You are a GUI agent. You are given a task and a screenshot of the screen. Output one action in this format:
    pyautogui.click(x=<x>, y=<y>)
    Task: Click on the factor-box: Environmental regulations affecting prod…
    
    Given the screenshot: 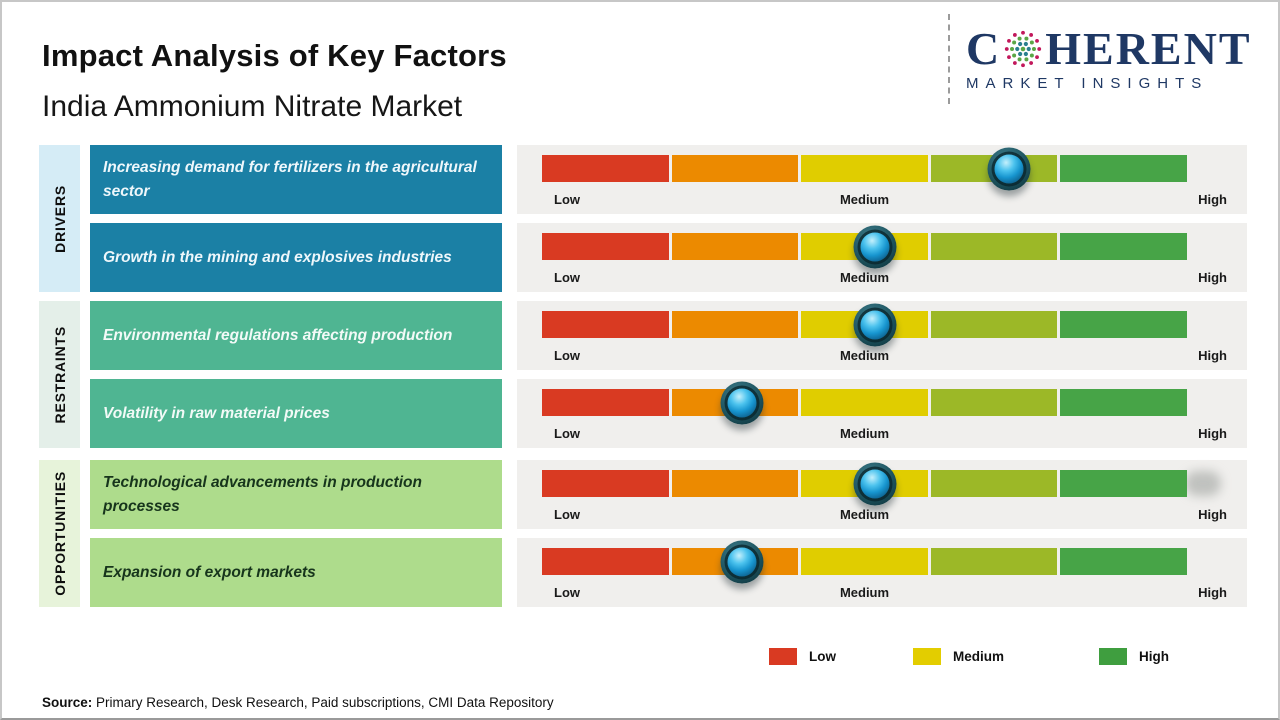 What is the action you would take?
    pyautogui.click(x=296, y=335)
    